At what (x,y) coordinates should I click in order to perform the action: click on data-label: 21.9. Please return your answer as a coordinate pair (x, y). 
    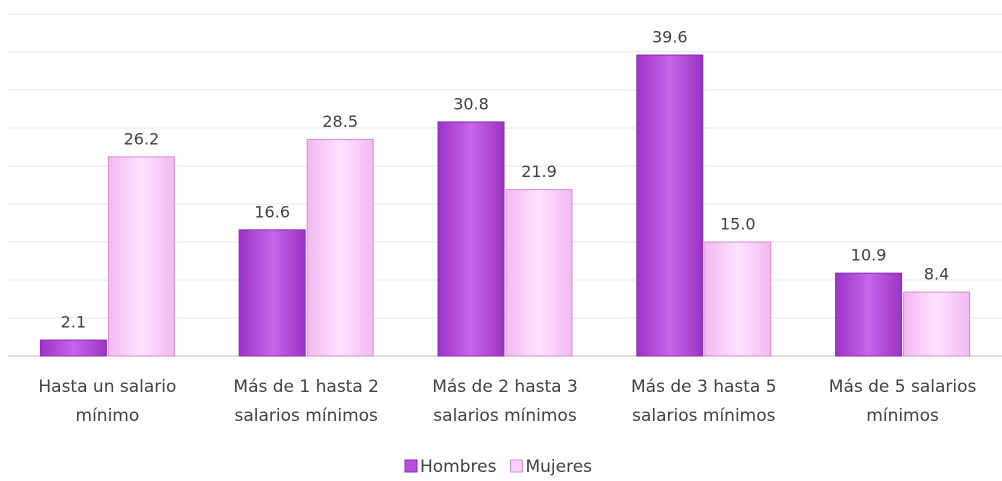
    Looking at the image, I should click on (539, 171).